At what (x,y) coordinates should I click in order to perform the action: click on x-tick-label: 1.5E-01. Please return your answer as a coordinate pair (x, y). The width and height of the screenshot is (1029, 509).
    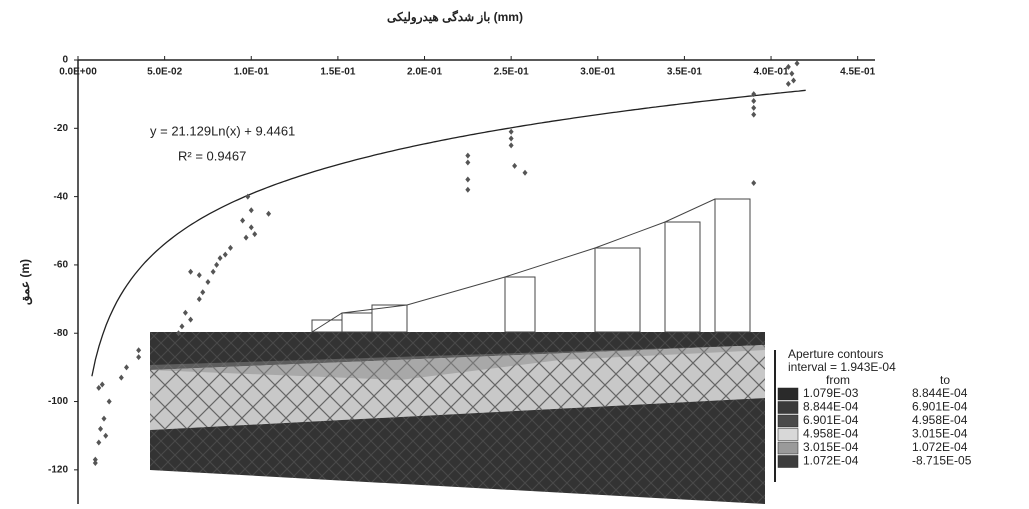
    Looking at the image, I should click on (337, 72).